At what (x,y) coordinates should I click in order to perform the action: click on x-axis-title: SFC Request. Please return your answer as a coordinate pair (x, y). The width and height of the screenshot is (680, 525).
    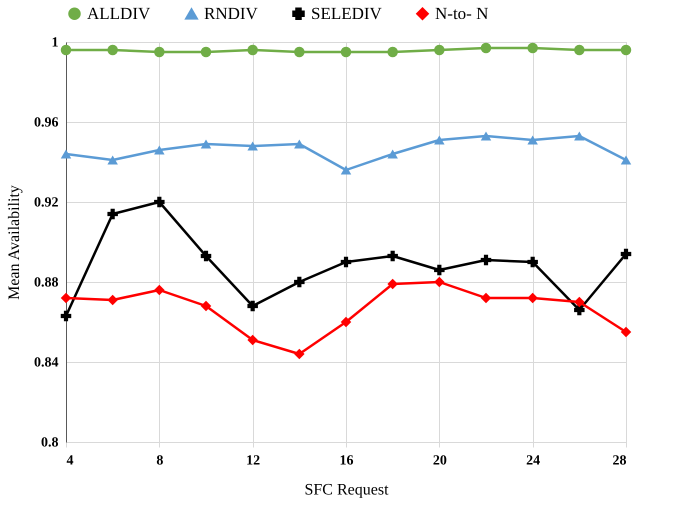
    Looking at the image, I should click on (347, 490).